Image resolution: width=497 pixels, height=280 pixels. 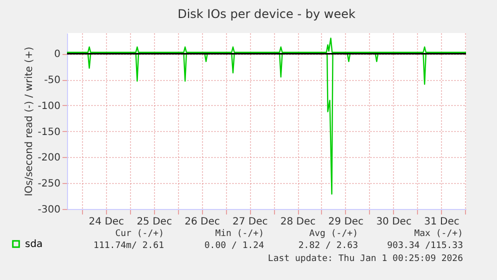 What do you see at coordinates (438, 234) in the screenshot?
I see `text: Max (-/+)` at bounding box center [438, 234].